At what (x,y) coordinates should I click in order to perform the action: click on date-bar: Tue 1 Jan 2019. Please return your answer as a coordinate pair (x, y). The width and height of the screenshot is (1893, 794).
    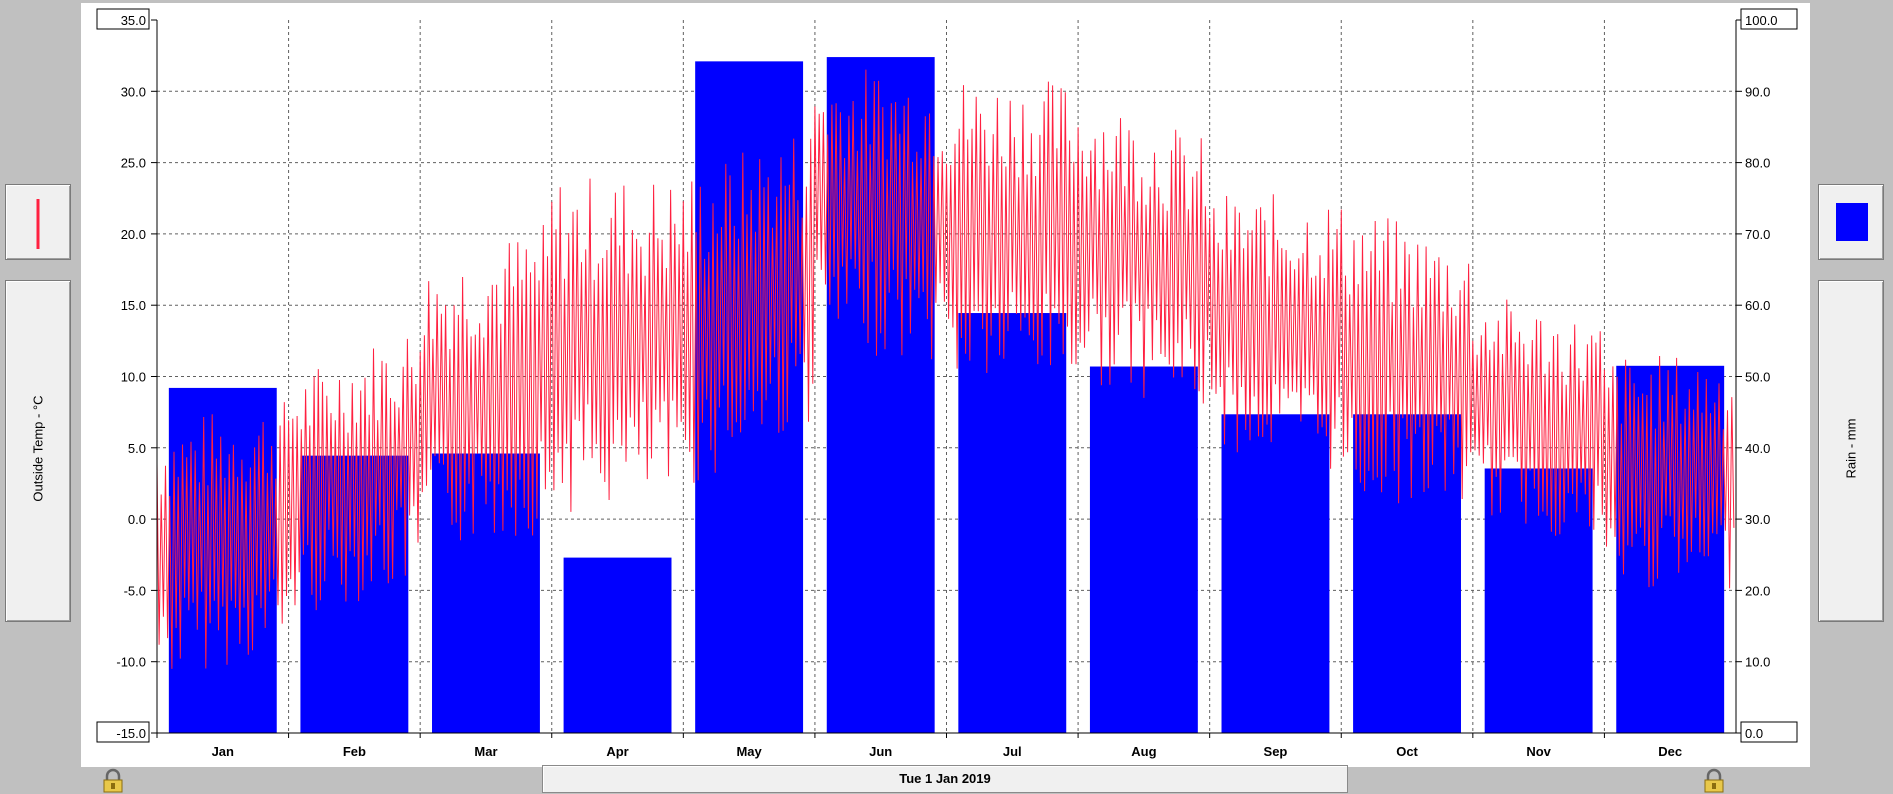
    Looking at the image, I should click on (945, 779).